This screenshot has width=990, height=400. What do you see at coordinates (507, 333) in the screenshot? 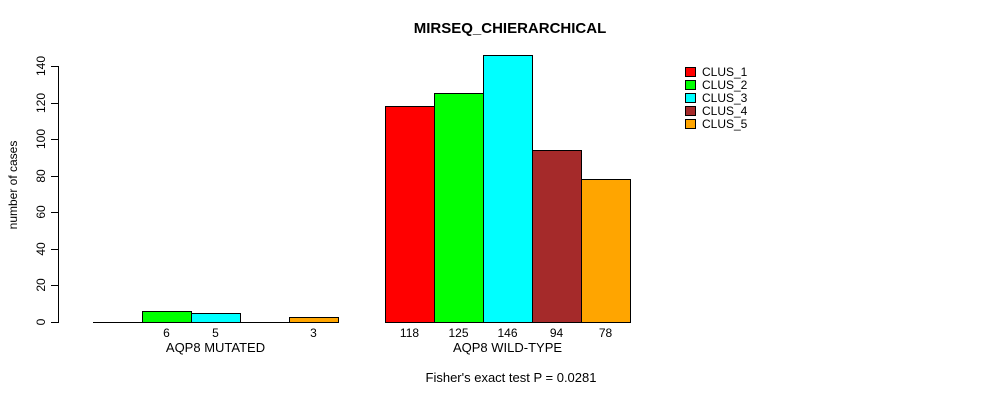
I see `bar-value-label: 146` at bounding box center [507, 333].